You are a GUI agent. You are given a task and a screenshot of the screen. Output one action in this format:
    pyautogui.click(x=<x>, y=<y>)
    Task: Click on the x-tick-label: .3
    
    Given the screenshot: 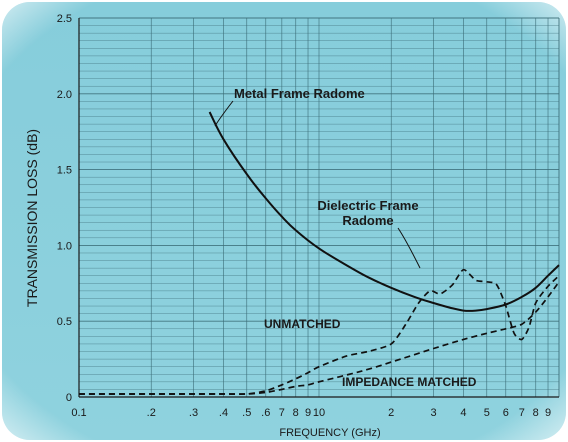 What is the action you would take?
    pyautogui.click(x=193, y=413)
    